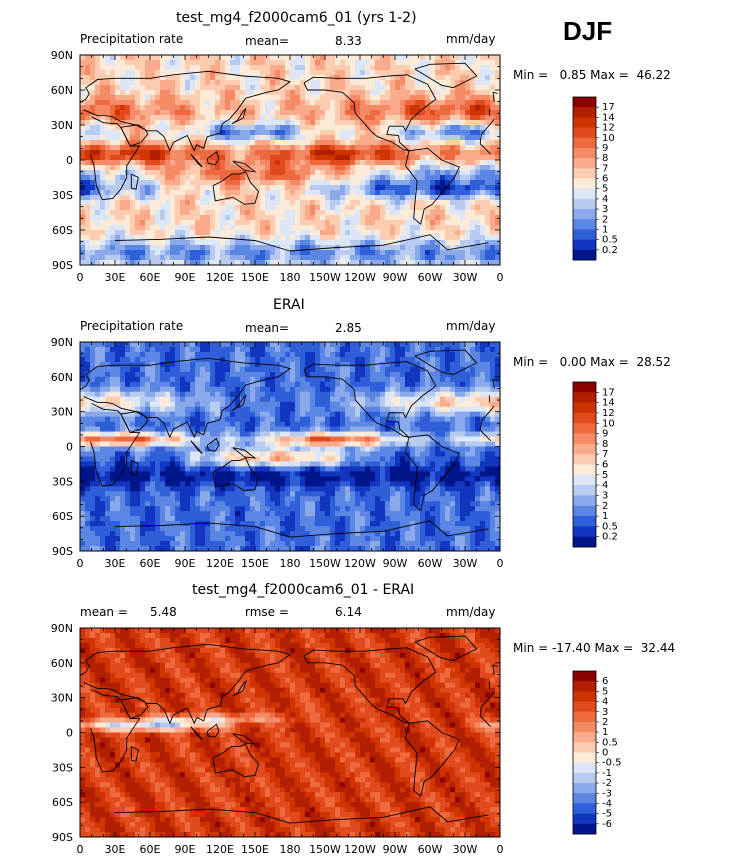  I want to click on colorbar-label: 5, so click(605, 189).